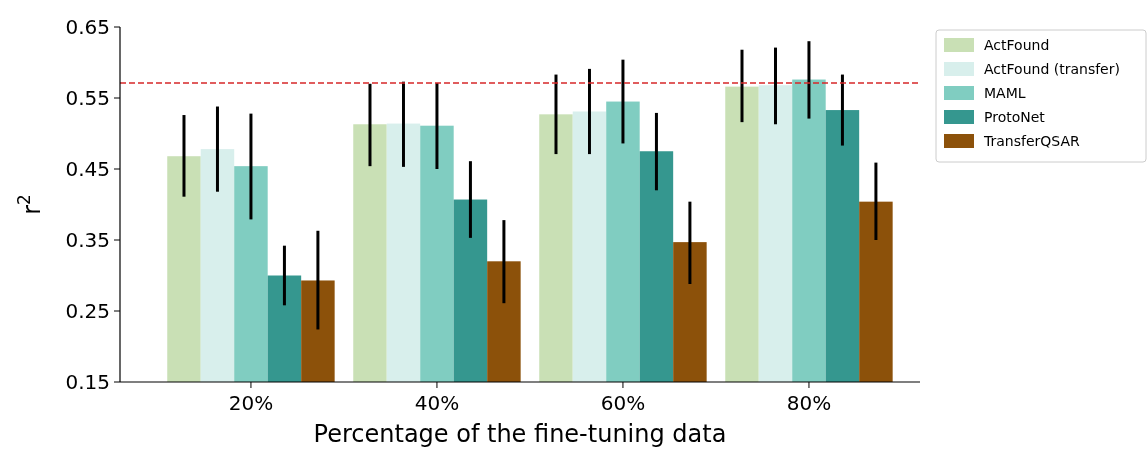 The image size is (1148, 454). What do you see at coordinates (251, 403) in the screenshot?
I see `x-tick-label: 20%` at bounding box center [251, 403].